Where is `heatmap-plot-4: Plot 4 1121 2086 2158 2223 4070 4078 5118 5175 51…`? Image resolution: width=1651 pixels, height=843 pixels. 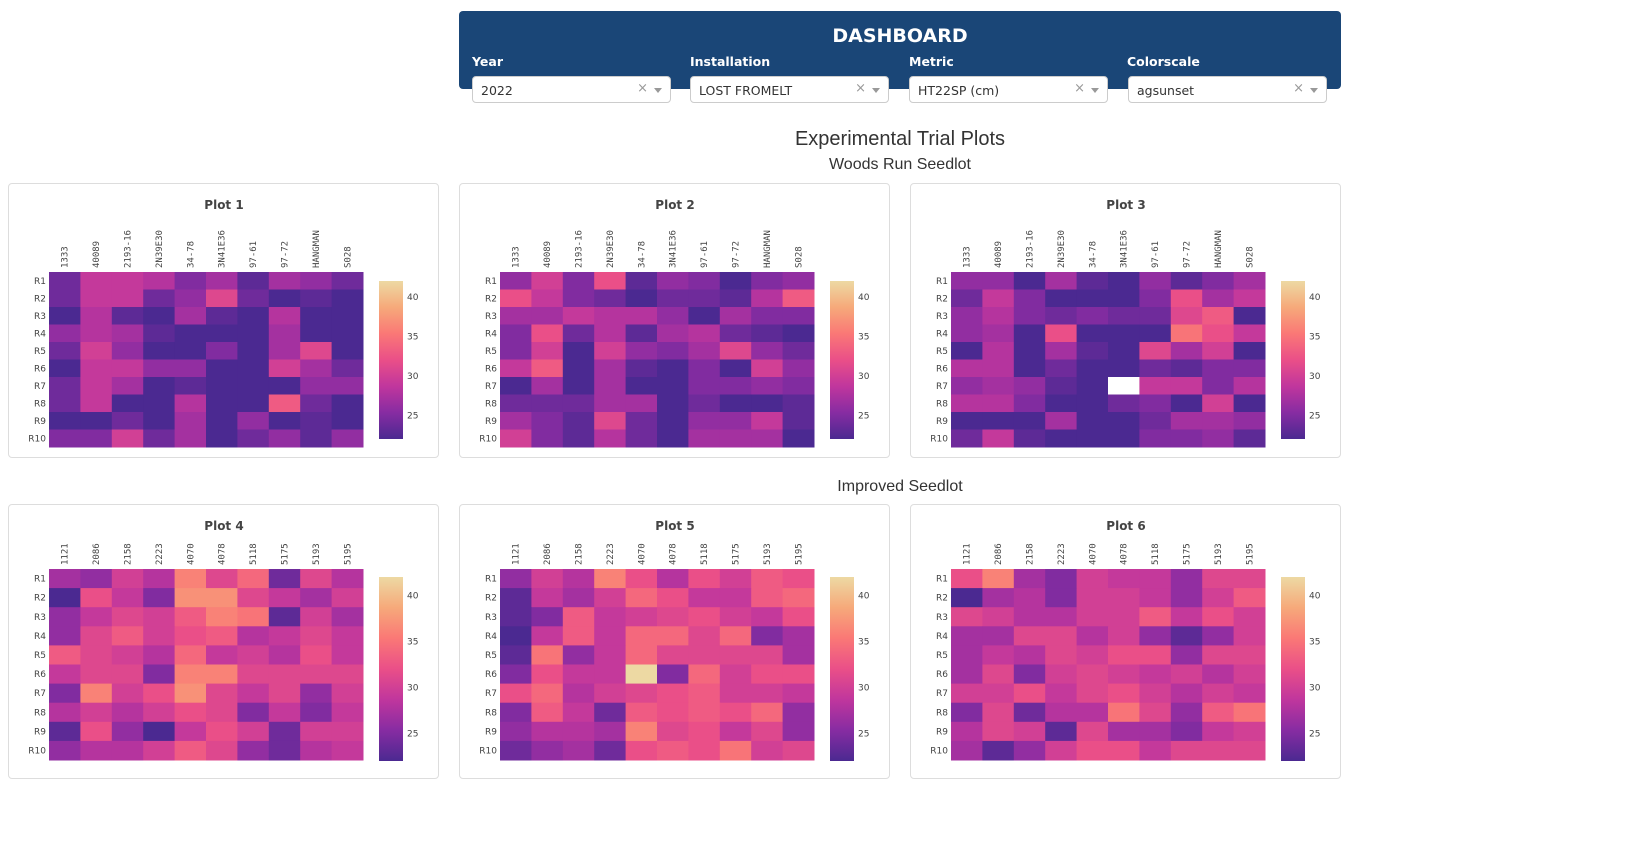
heatmap-plot-4: Plot 4 1121 2086 2158 2223 4070 4078 5118 5175 51… is located at coordinates (224, 642).